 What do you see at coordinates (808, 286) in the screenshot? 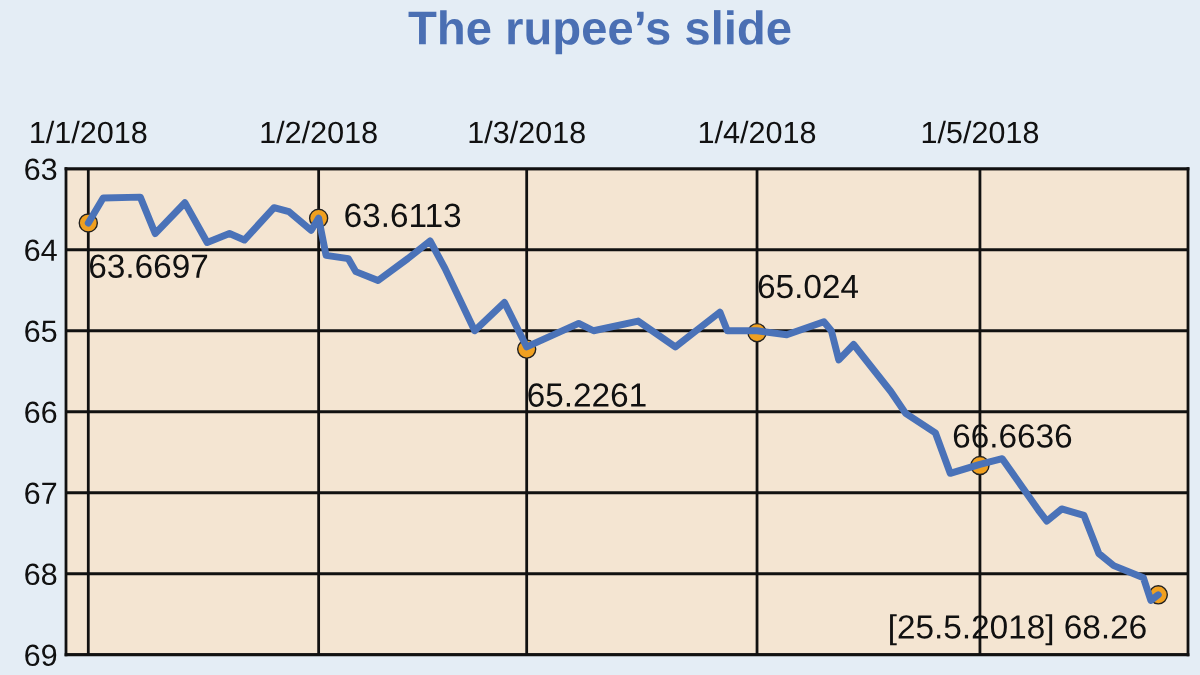
I see `annotation: 65.024` at bounding box center [808, 286].